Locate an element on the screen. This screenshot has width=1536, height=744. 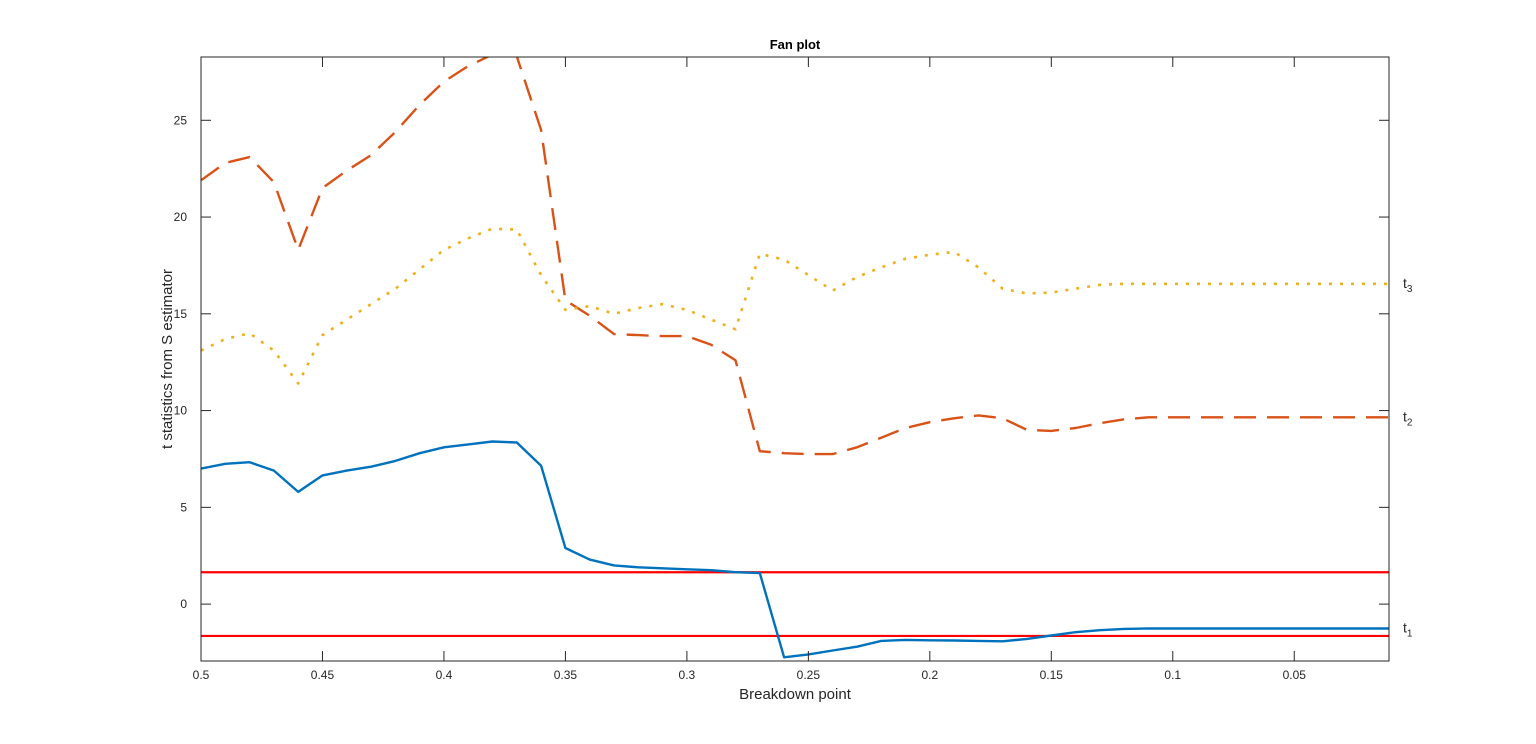
x-axis-label: Breakdown point is located at coordinates (795, 694).